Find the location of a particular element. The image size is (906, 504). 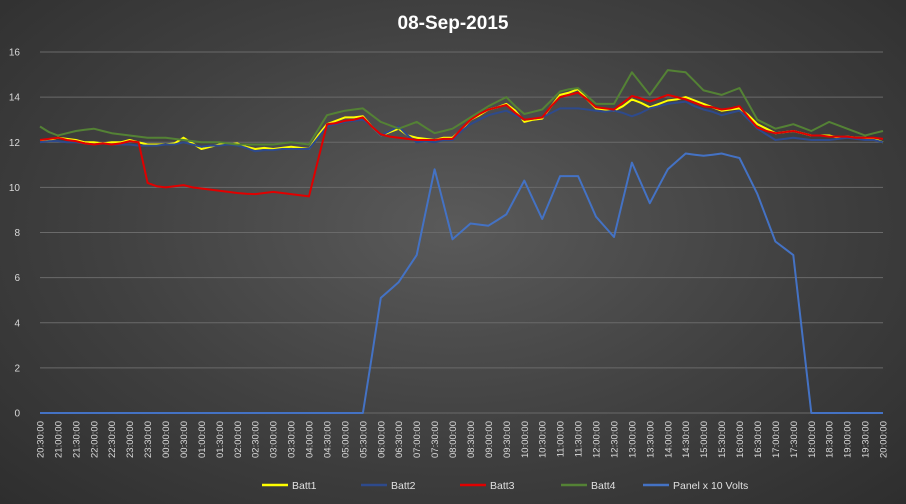

y-tick-label: 16 is located at coordinates (15, 53).